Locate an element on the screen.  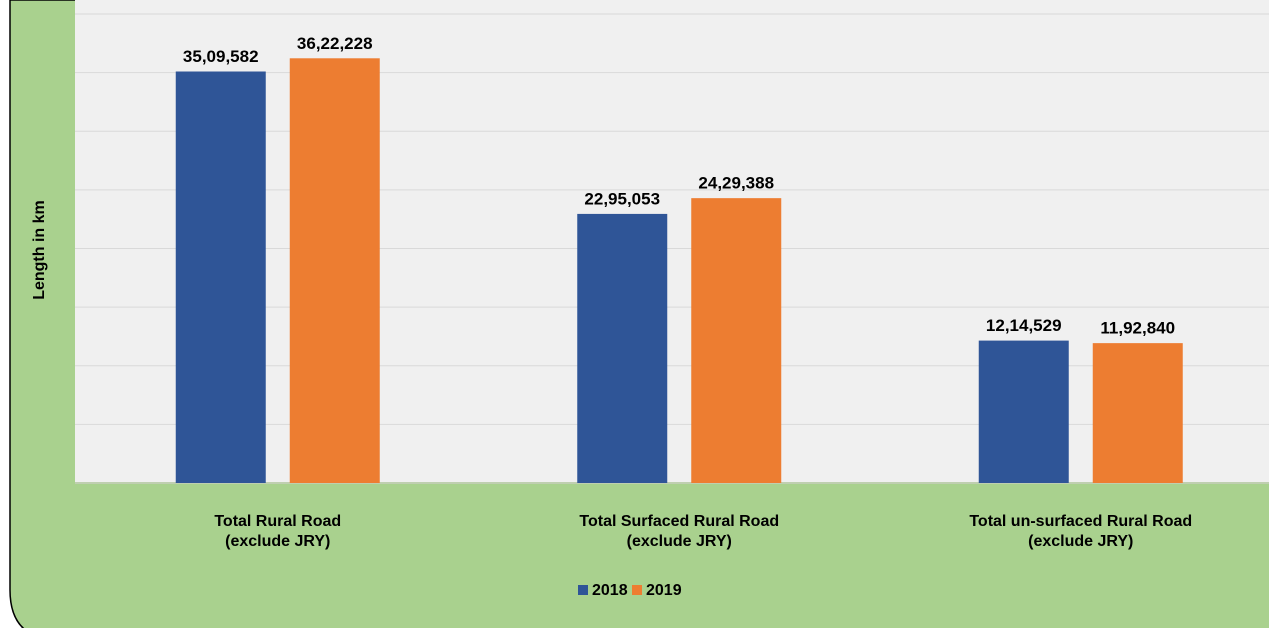
data-label: 36,22,228 is located at coordinates (335, 43).